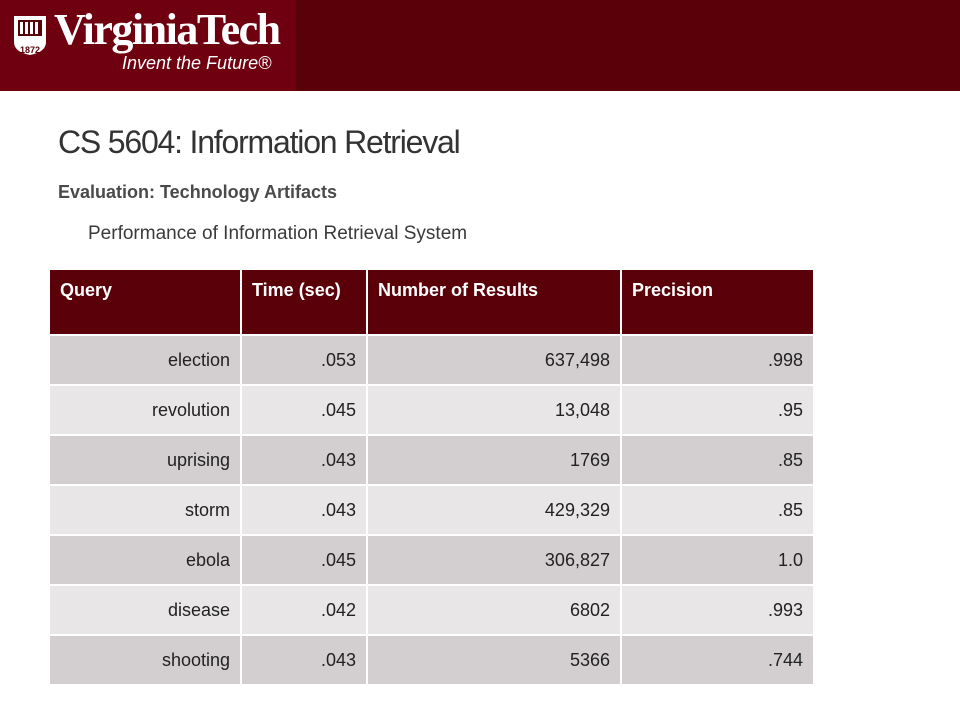 This screenshot has height=720, width=960. What do you see at coordinates (198, 192) in the screenshot?
I see `slide-subtitle: Evaluation: Technology Artifacts` at bounding box center [198, 192].